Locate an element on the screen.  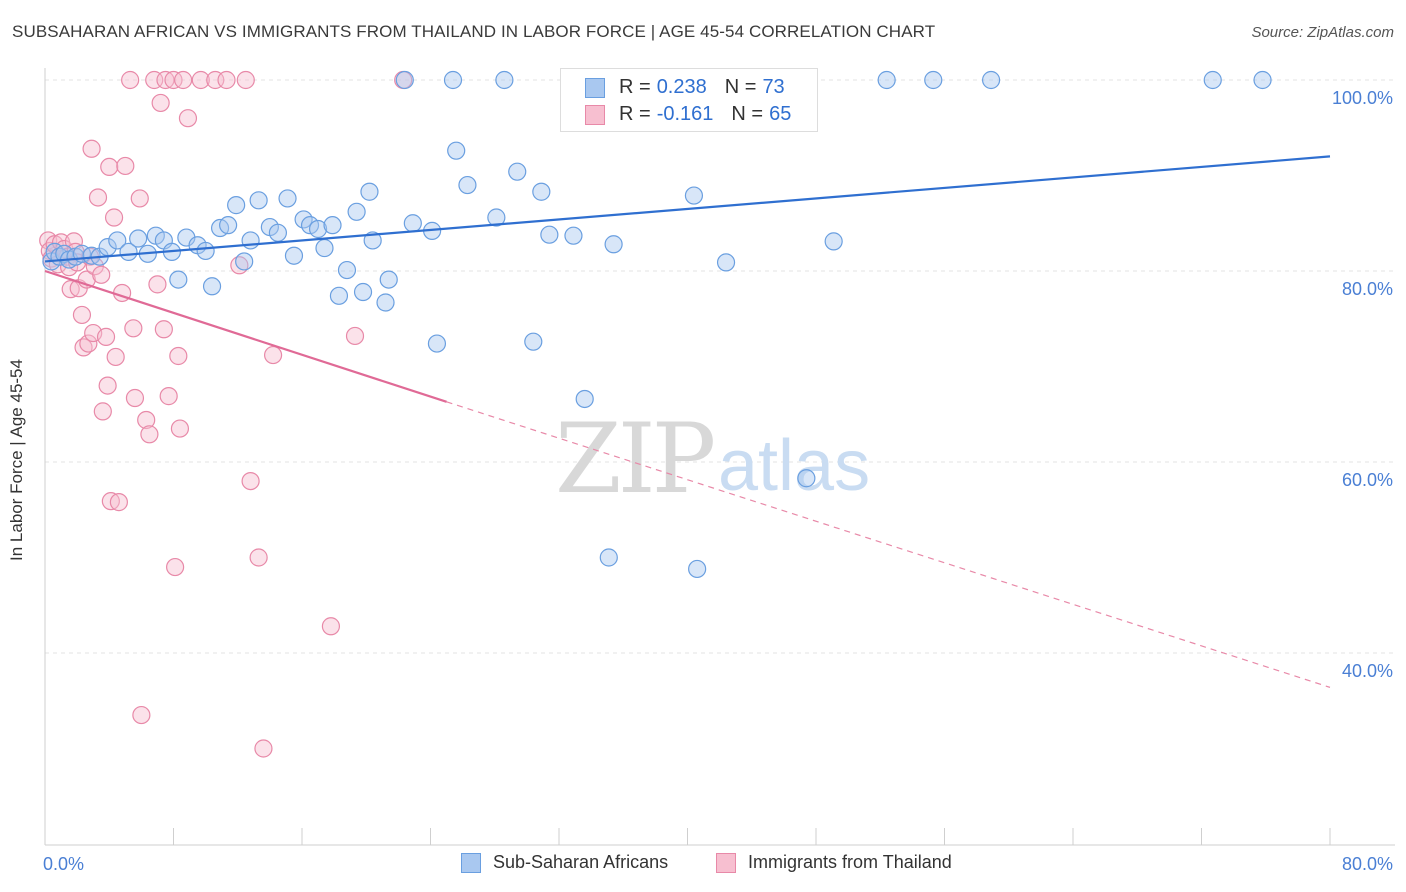
legend-row-thailand: R = -0.161 N = 65 is located at coordinates (688, 114).